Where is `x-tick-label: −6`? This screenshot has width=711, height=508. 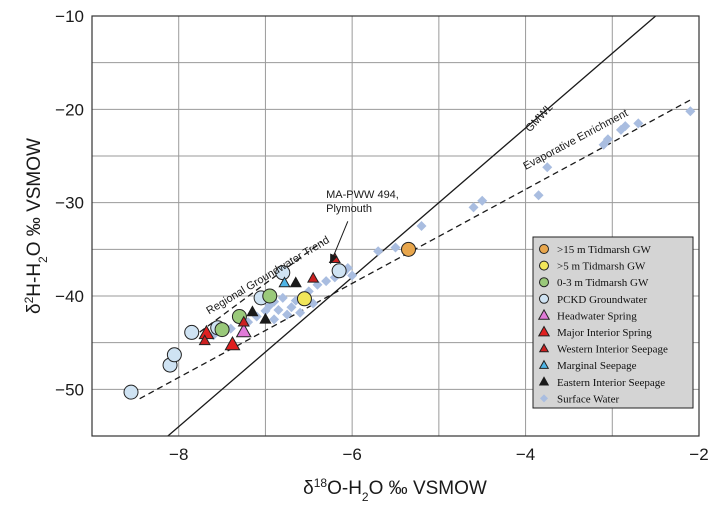
x-tick-label: −6 is located at coordinates (351, 454).